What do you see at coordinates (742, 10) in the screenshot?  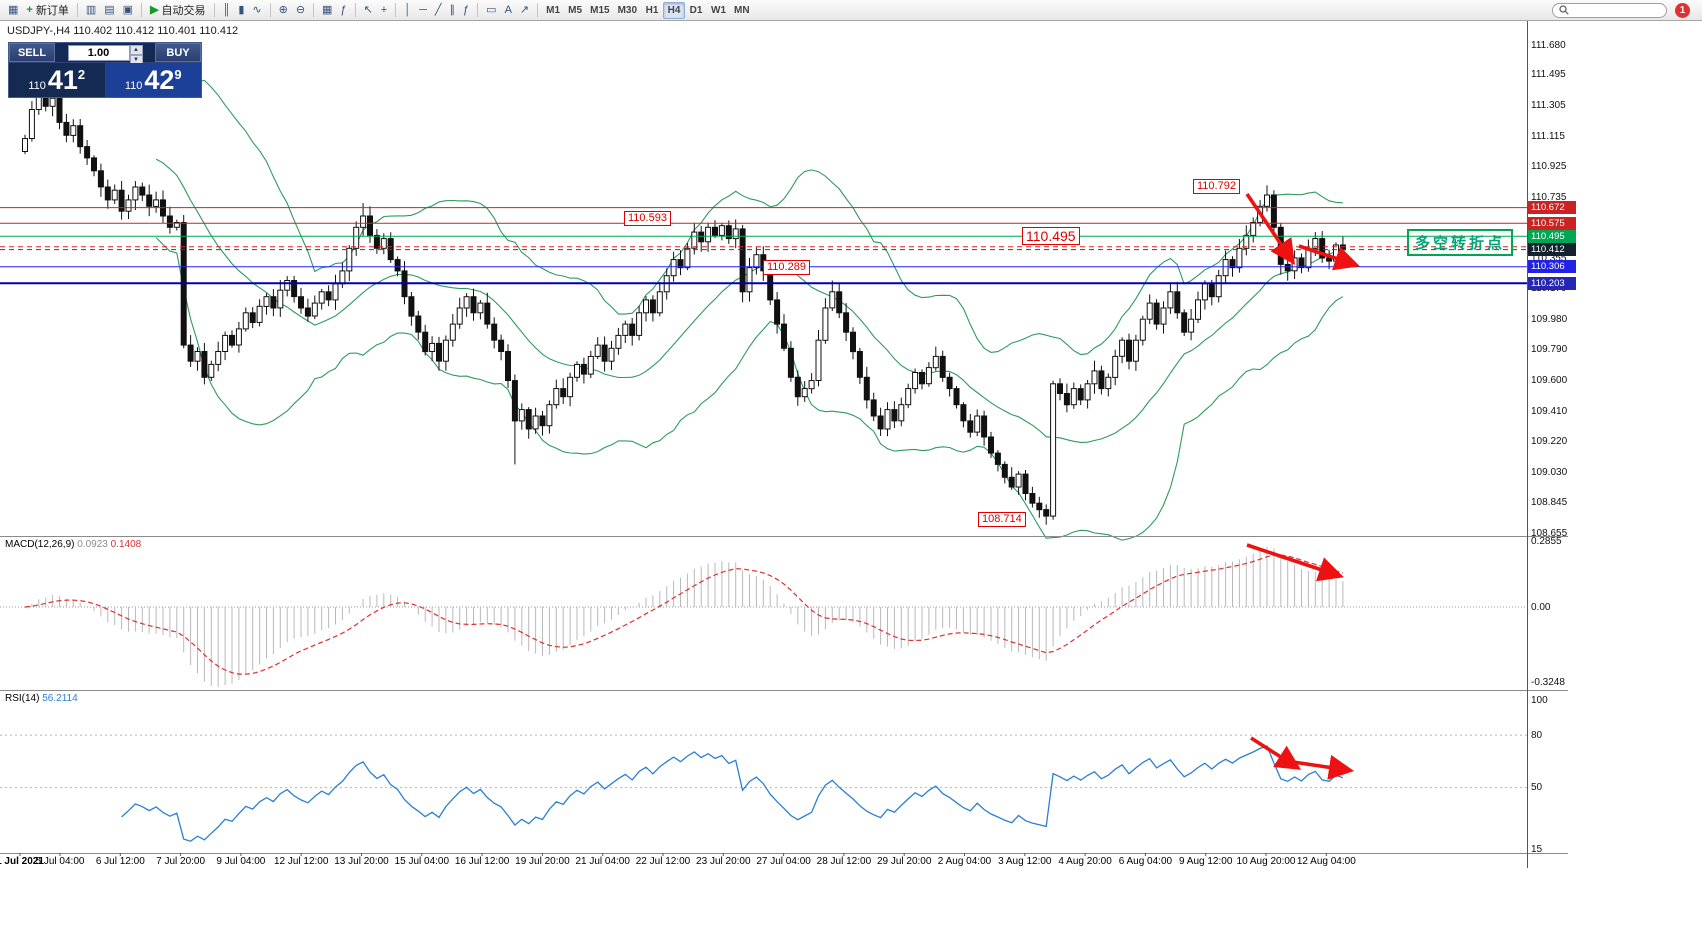 I see `timeframe-MN-button: MN` at bounding box center [742, 10].